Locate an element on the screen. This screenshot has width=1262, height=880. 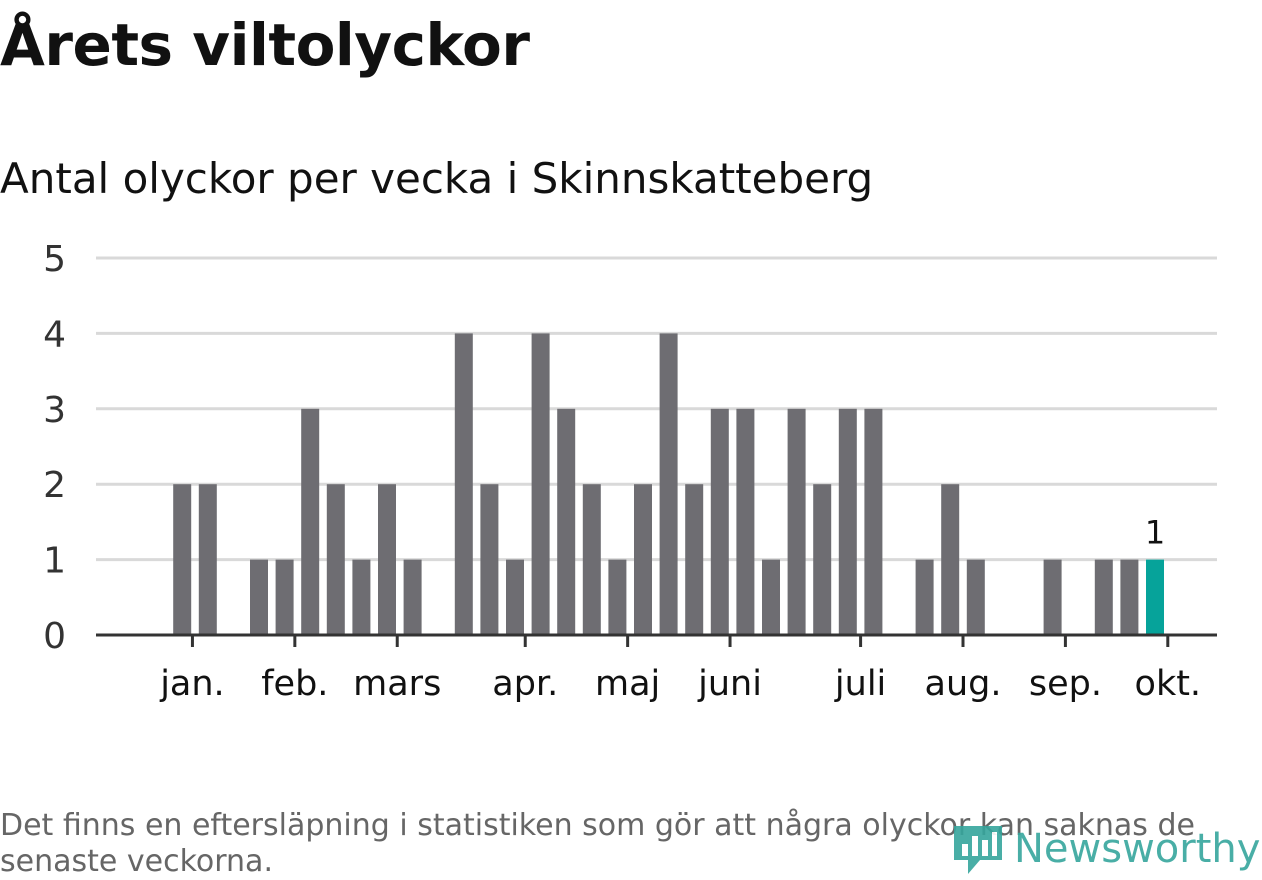
page-title: Årets viltolyckor is located at coordinates (265, 45).